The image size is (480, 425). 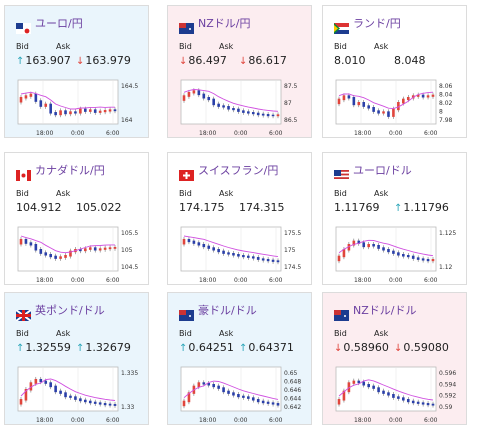 I want to click on currency-pair-title: 英ポンド/ドル, so click(x=70, y=310).